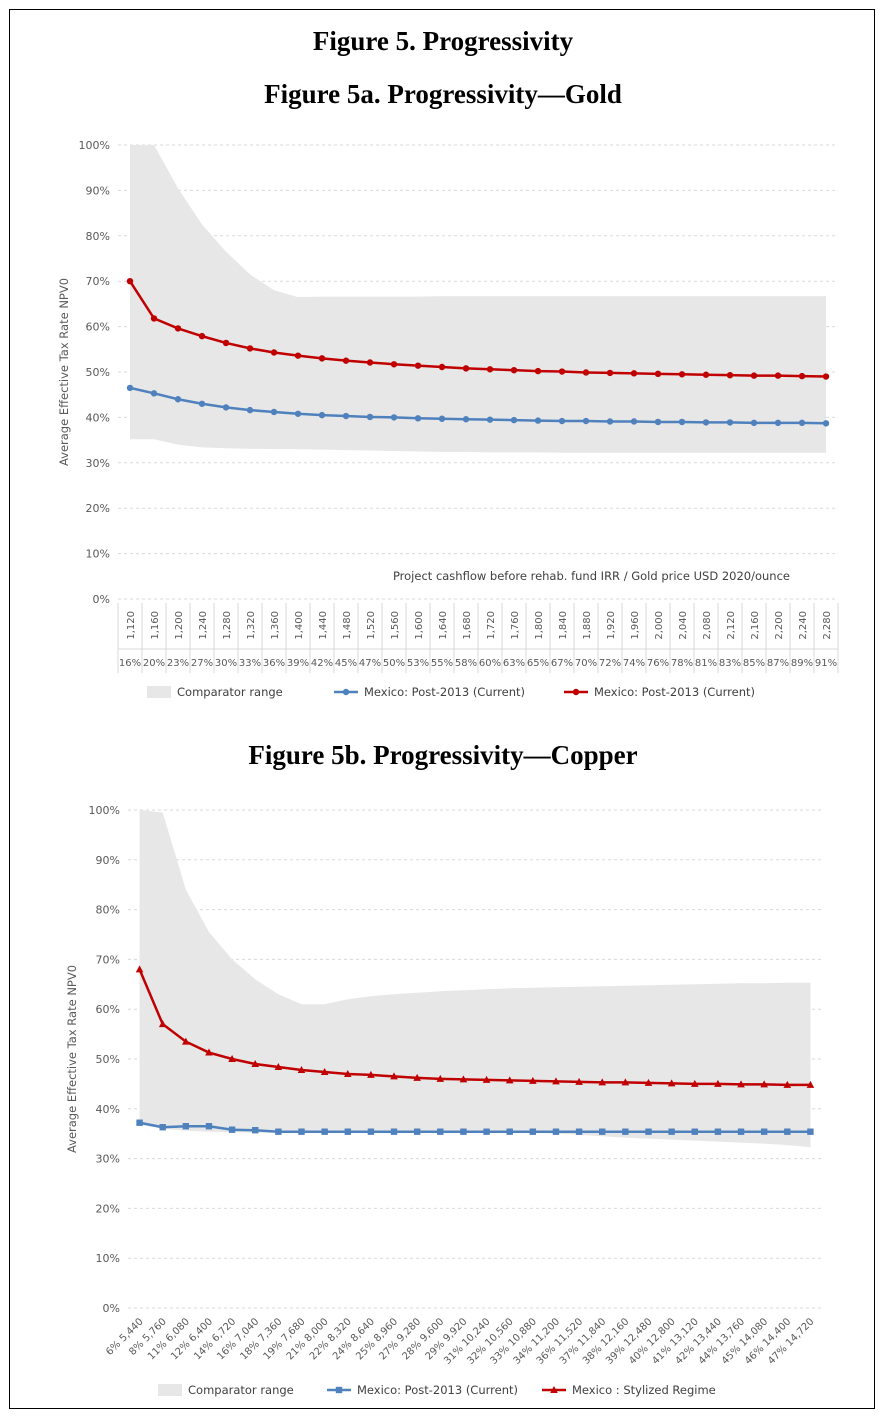 This screenshot has width=886, height=1419. I want to click on irr-tick-label: 76%, so click(658, 663).